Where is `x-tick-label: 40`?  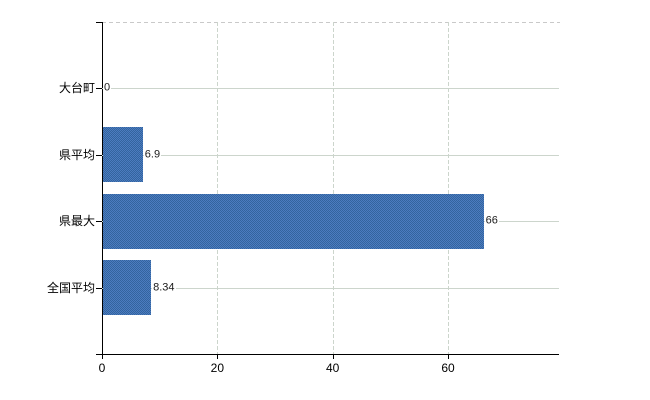
x-tick-label: 40 is located at coordinates (332, 368).